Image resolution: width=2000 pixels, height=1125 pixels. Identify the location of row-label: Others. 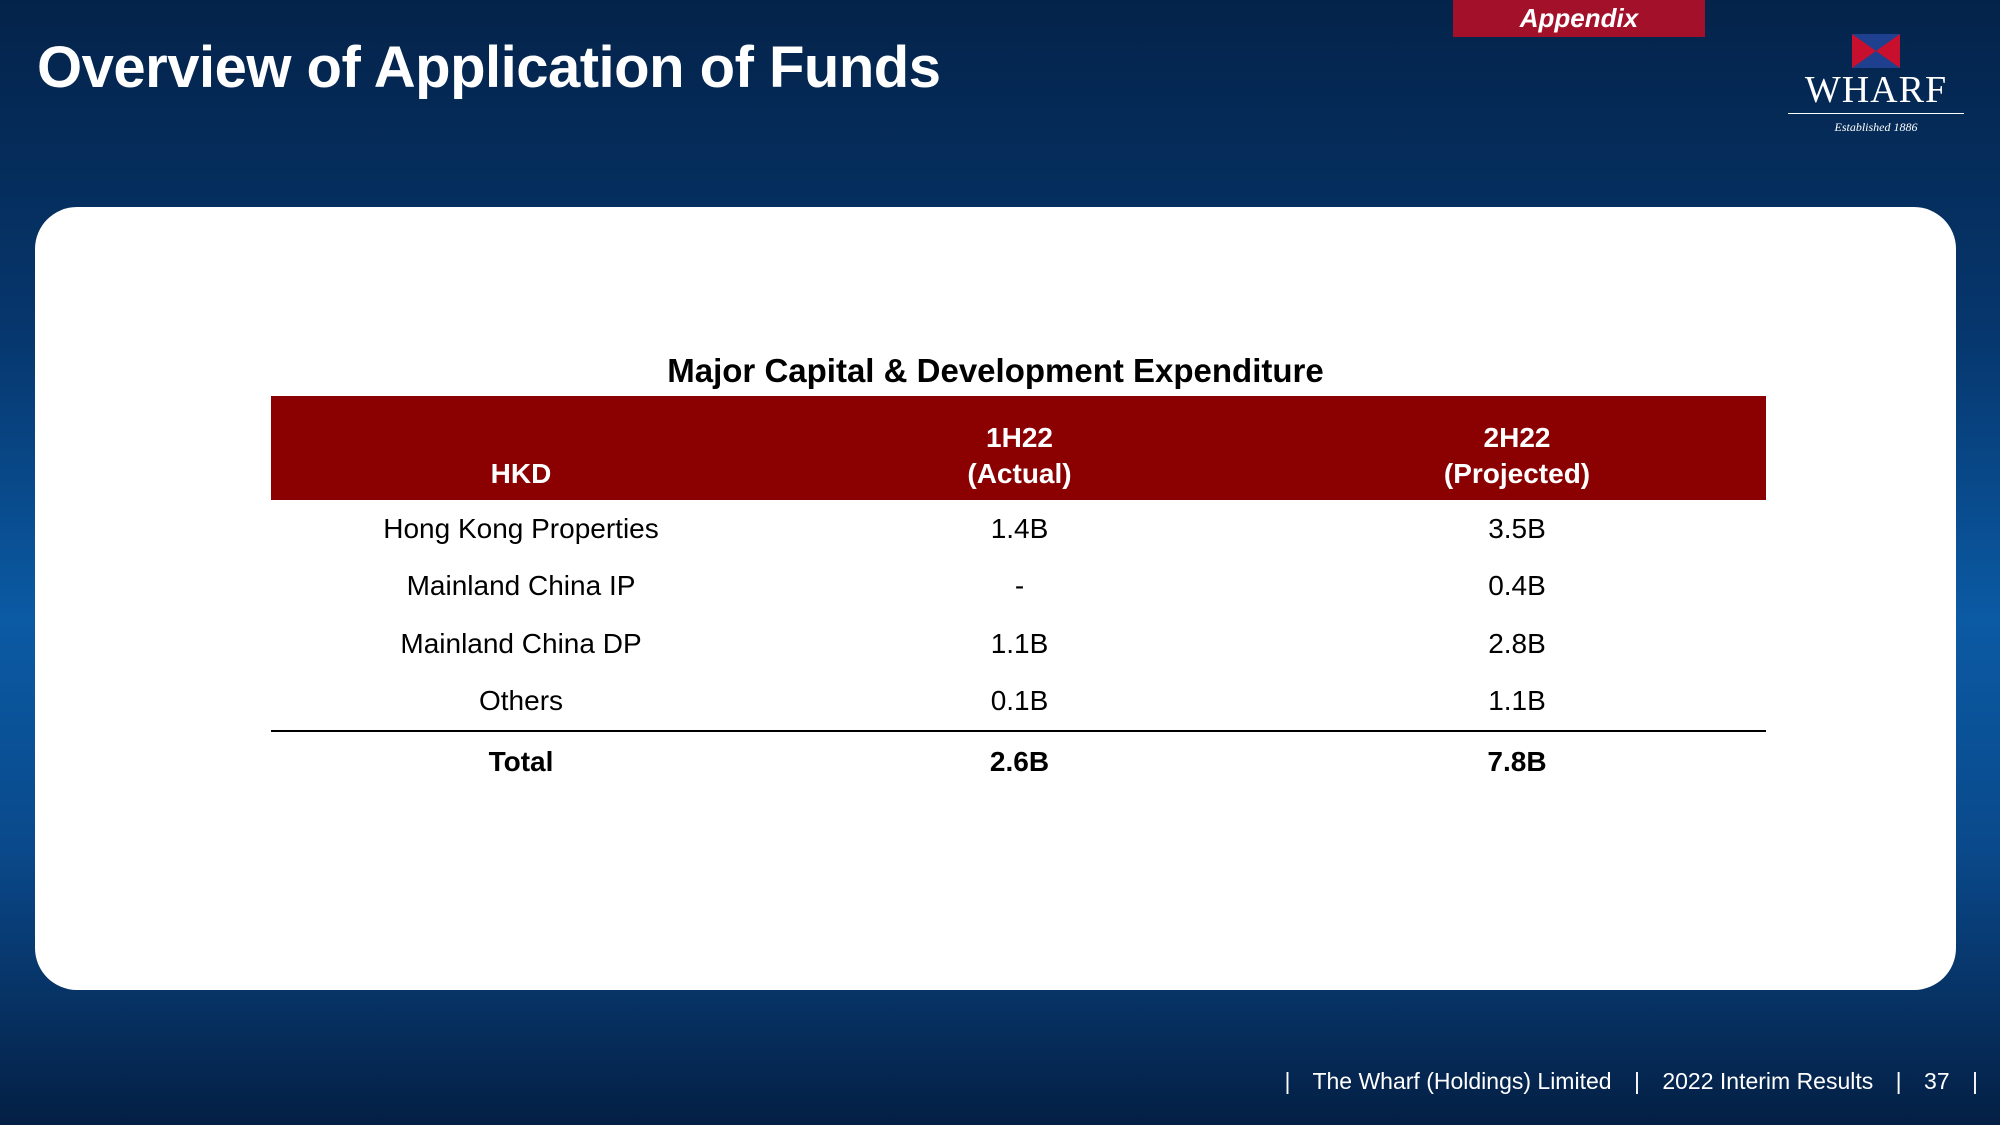
(521, 701).